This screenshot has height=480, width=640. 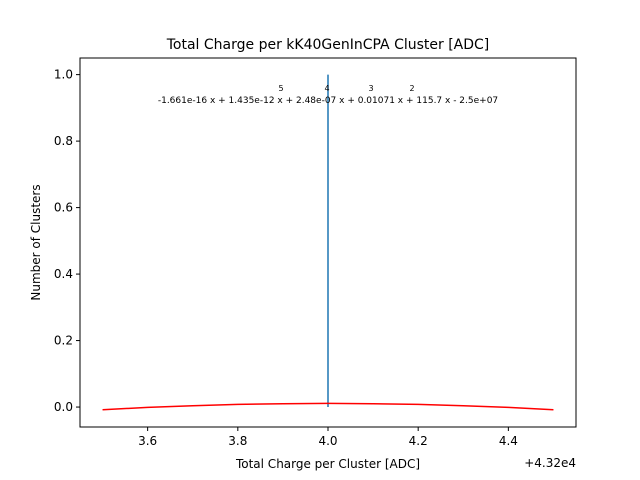 I want to click on x-axis-offset-label: +4.32e4, so click(x=550, y=463).